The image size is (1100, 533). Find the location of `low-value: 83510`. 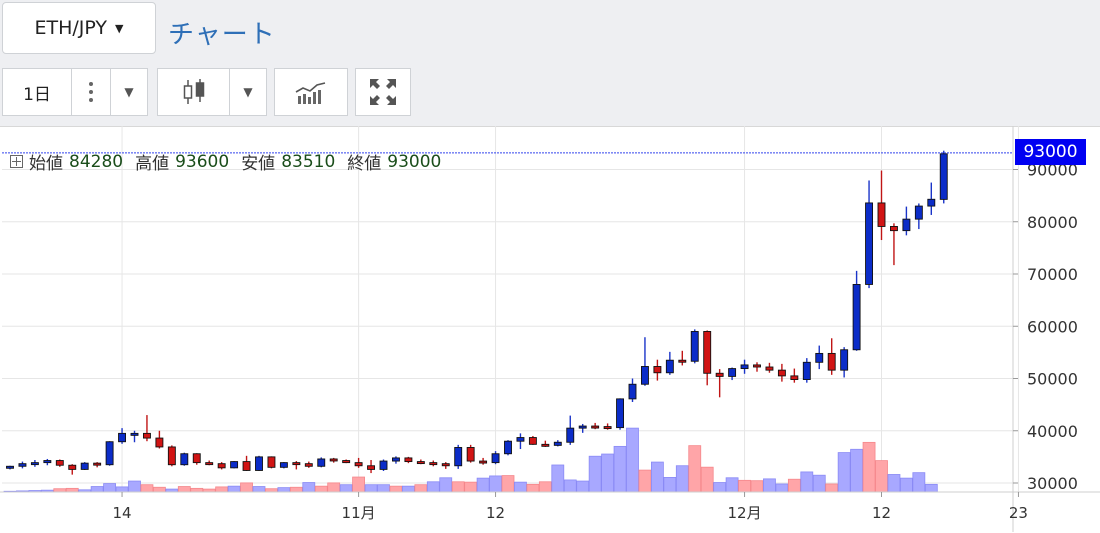

low-value: 83510 is located at coordinates (308, 161).